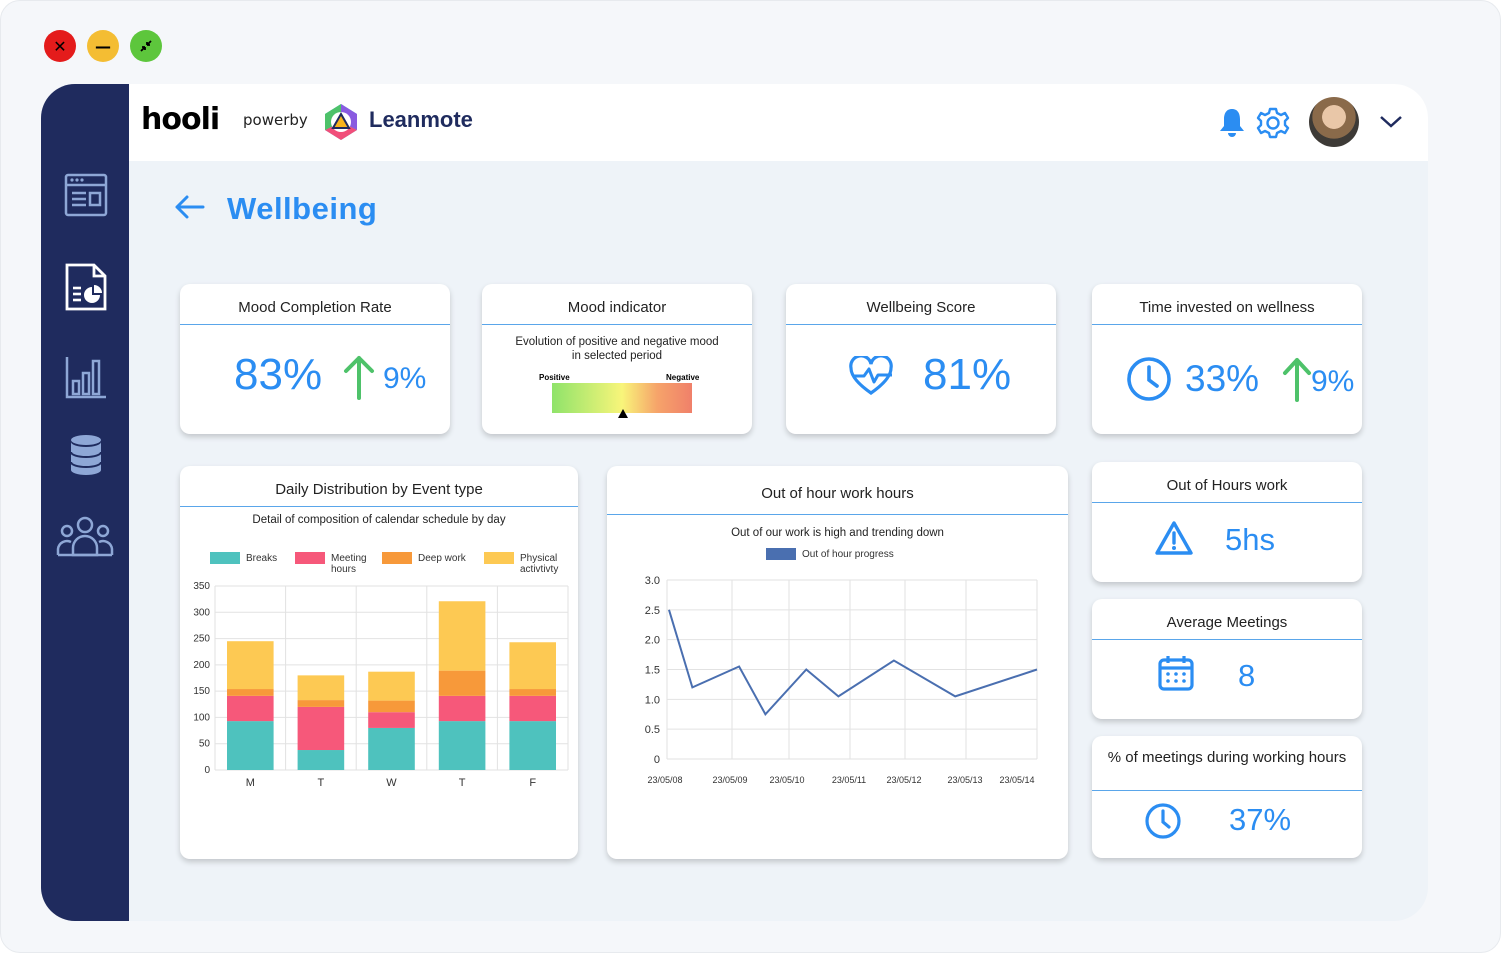 This screenshot has height=953, width=1501. I want to click on card-title: Mood indicator, so click(617, 304).